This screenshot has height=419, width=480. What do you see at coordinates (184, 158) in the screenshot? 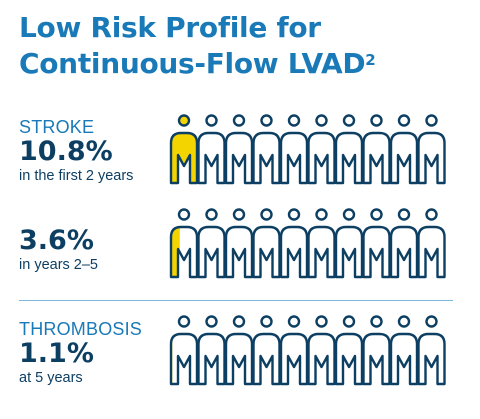
I see `person-highlight` at bounding box center [184, 158].